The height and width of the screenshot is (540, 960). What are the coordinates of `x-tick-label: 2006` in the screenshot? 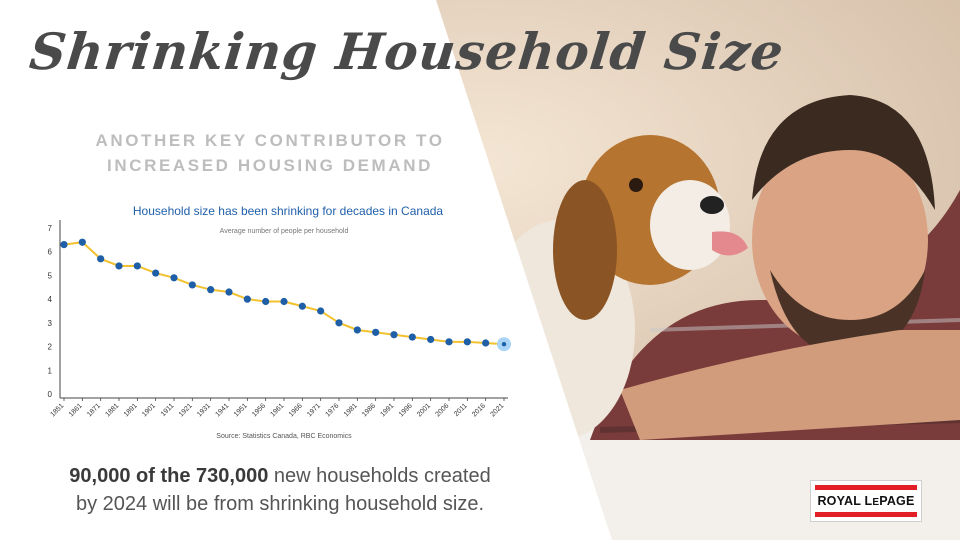 It's located at (442, 410).